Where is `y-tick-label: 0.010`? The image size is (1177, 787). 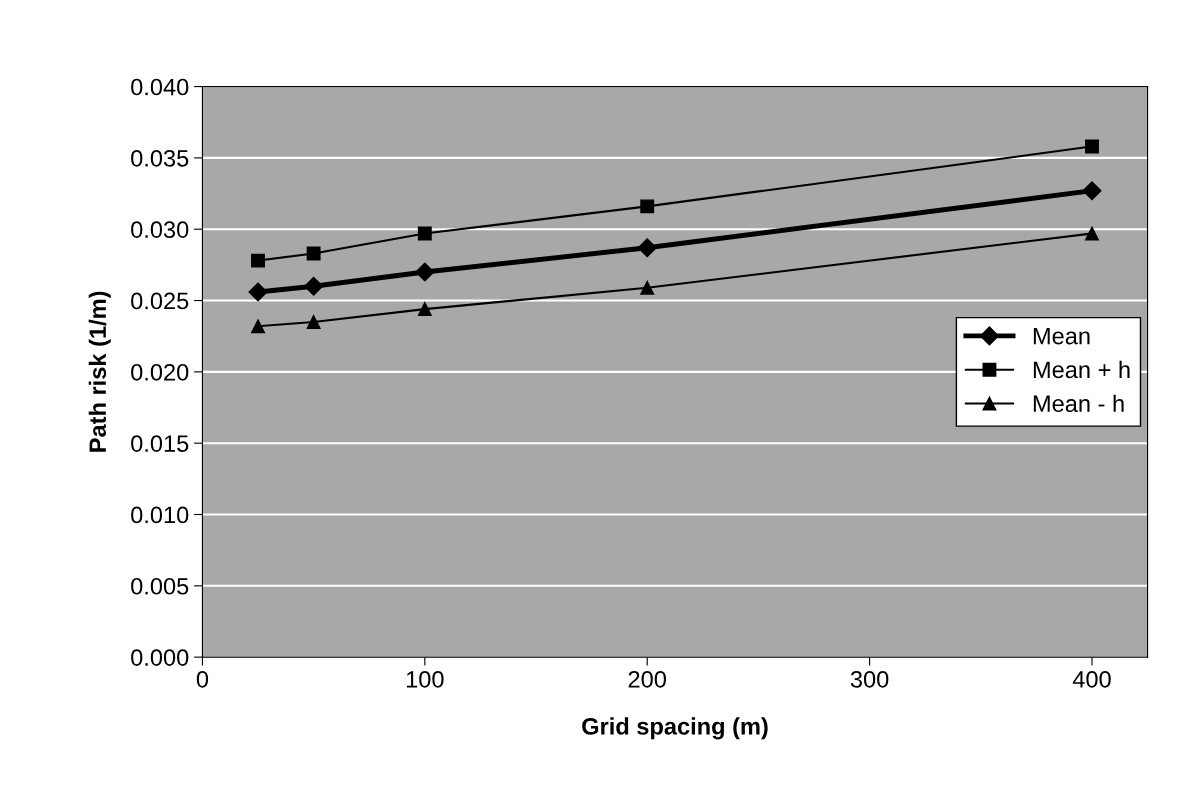 y-tick-label: 0.010 is located at coordinates (160, 515).